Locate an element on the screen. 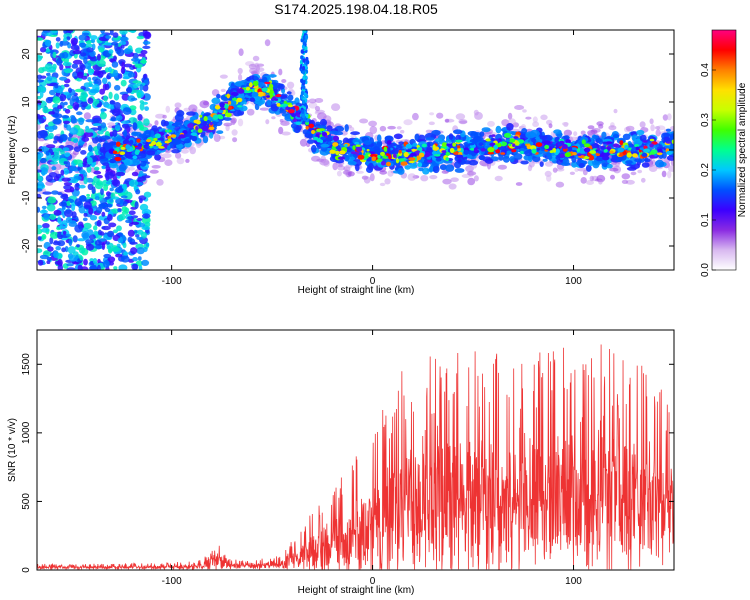  x-tick-label: -100 is located at coordinates (172, 581).